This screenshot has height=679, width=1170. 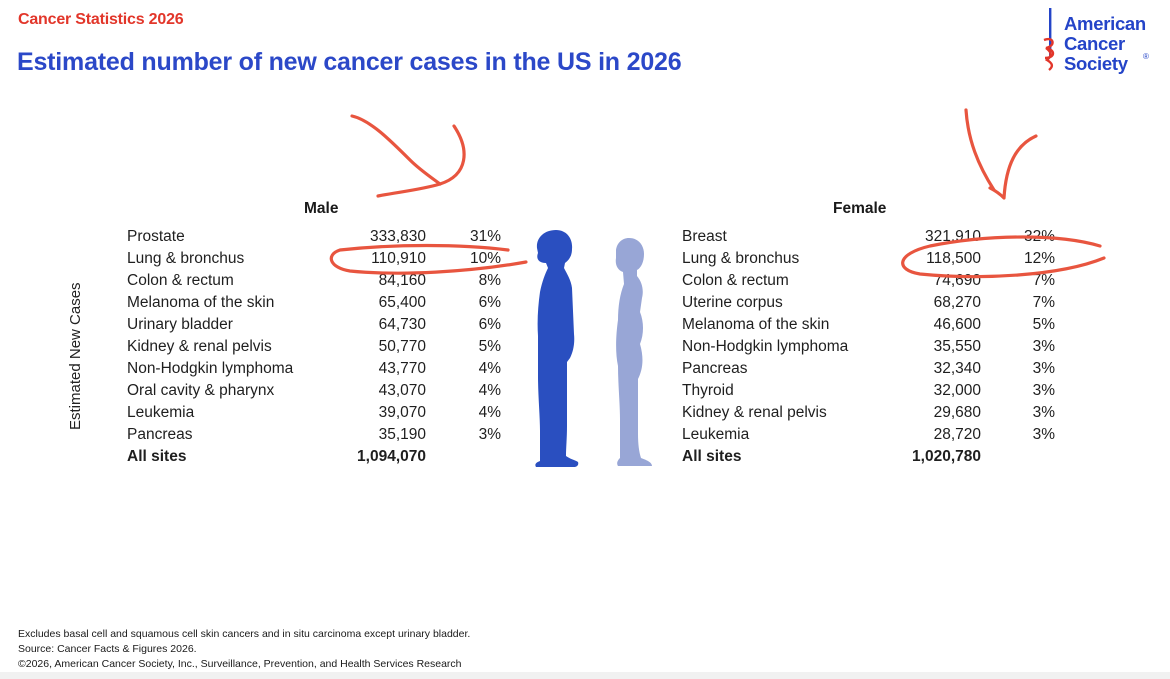 What do you see at coordinates (317, 435) in the screenshot?
I see `male-row: Pancreas 35,190 3%` at bounding box center [317, 435].